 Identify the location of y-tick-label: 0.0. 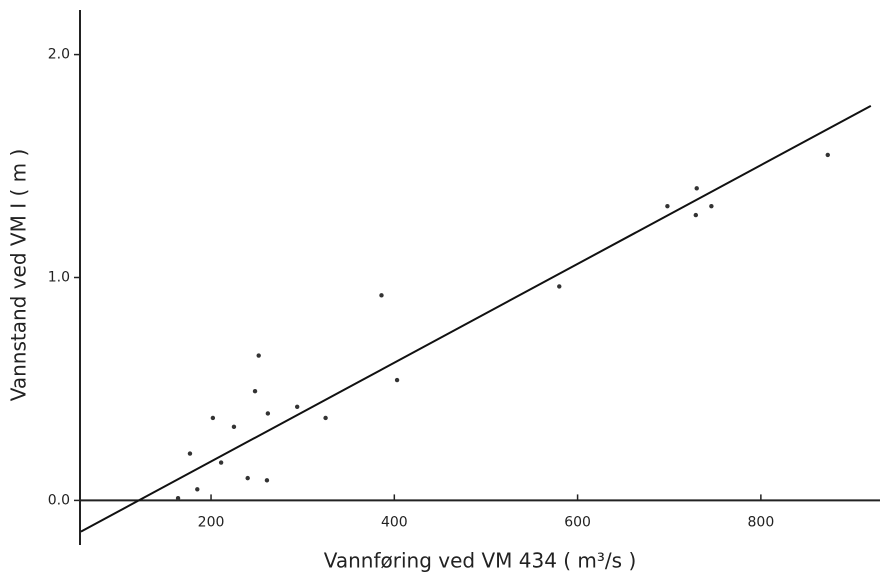
(59, 500).